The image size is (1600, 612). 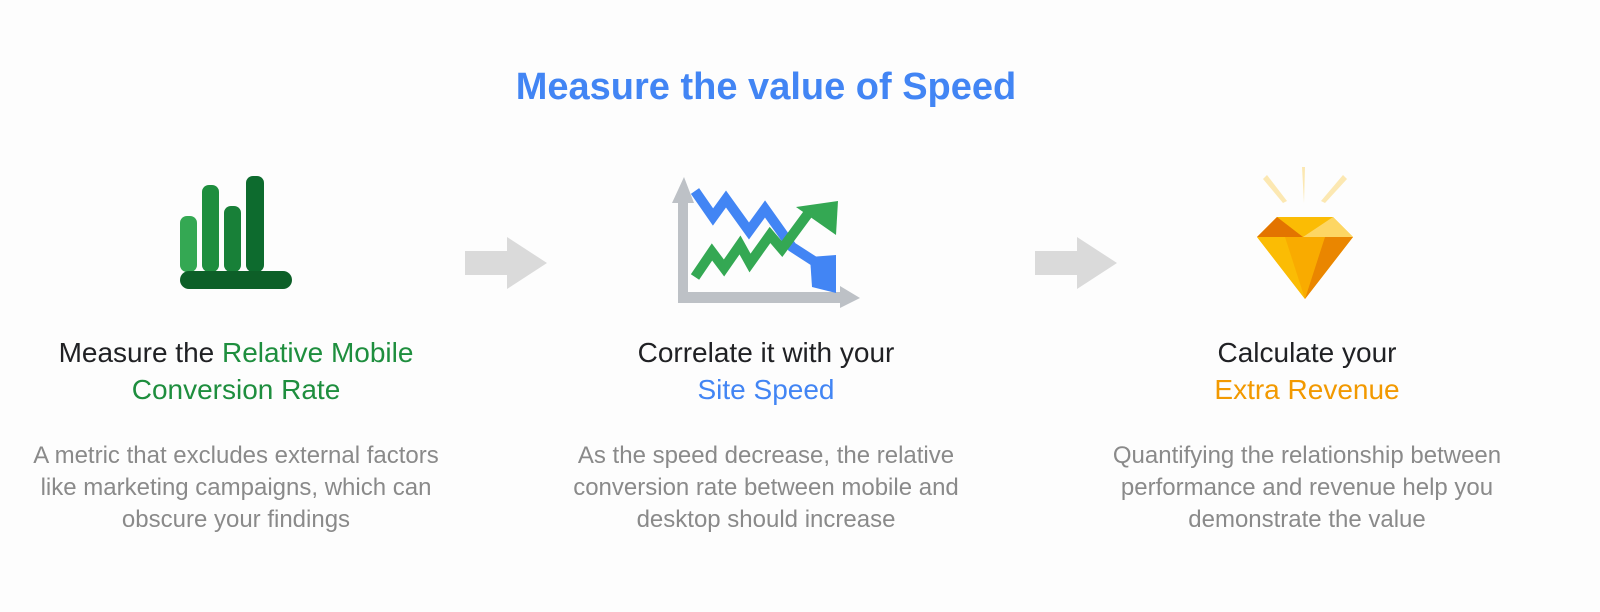 What do you see at coordinates (766, 371) in the screenshot?
I see `step-2-heading: Correlate it with your Site Speed` at bounding box center [766, 371].